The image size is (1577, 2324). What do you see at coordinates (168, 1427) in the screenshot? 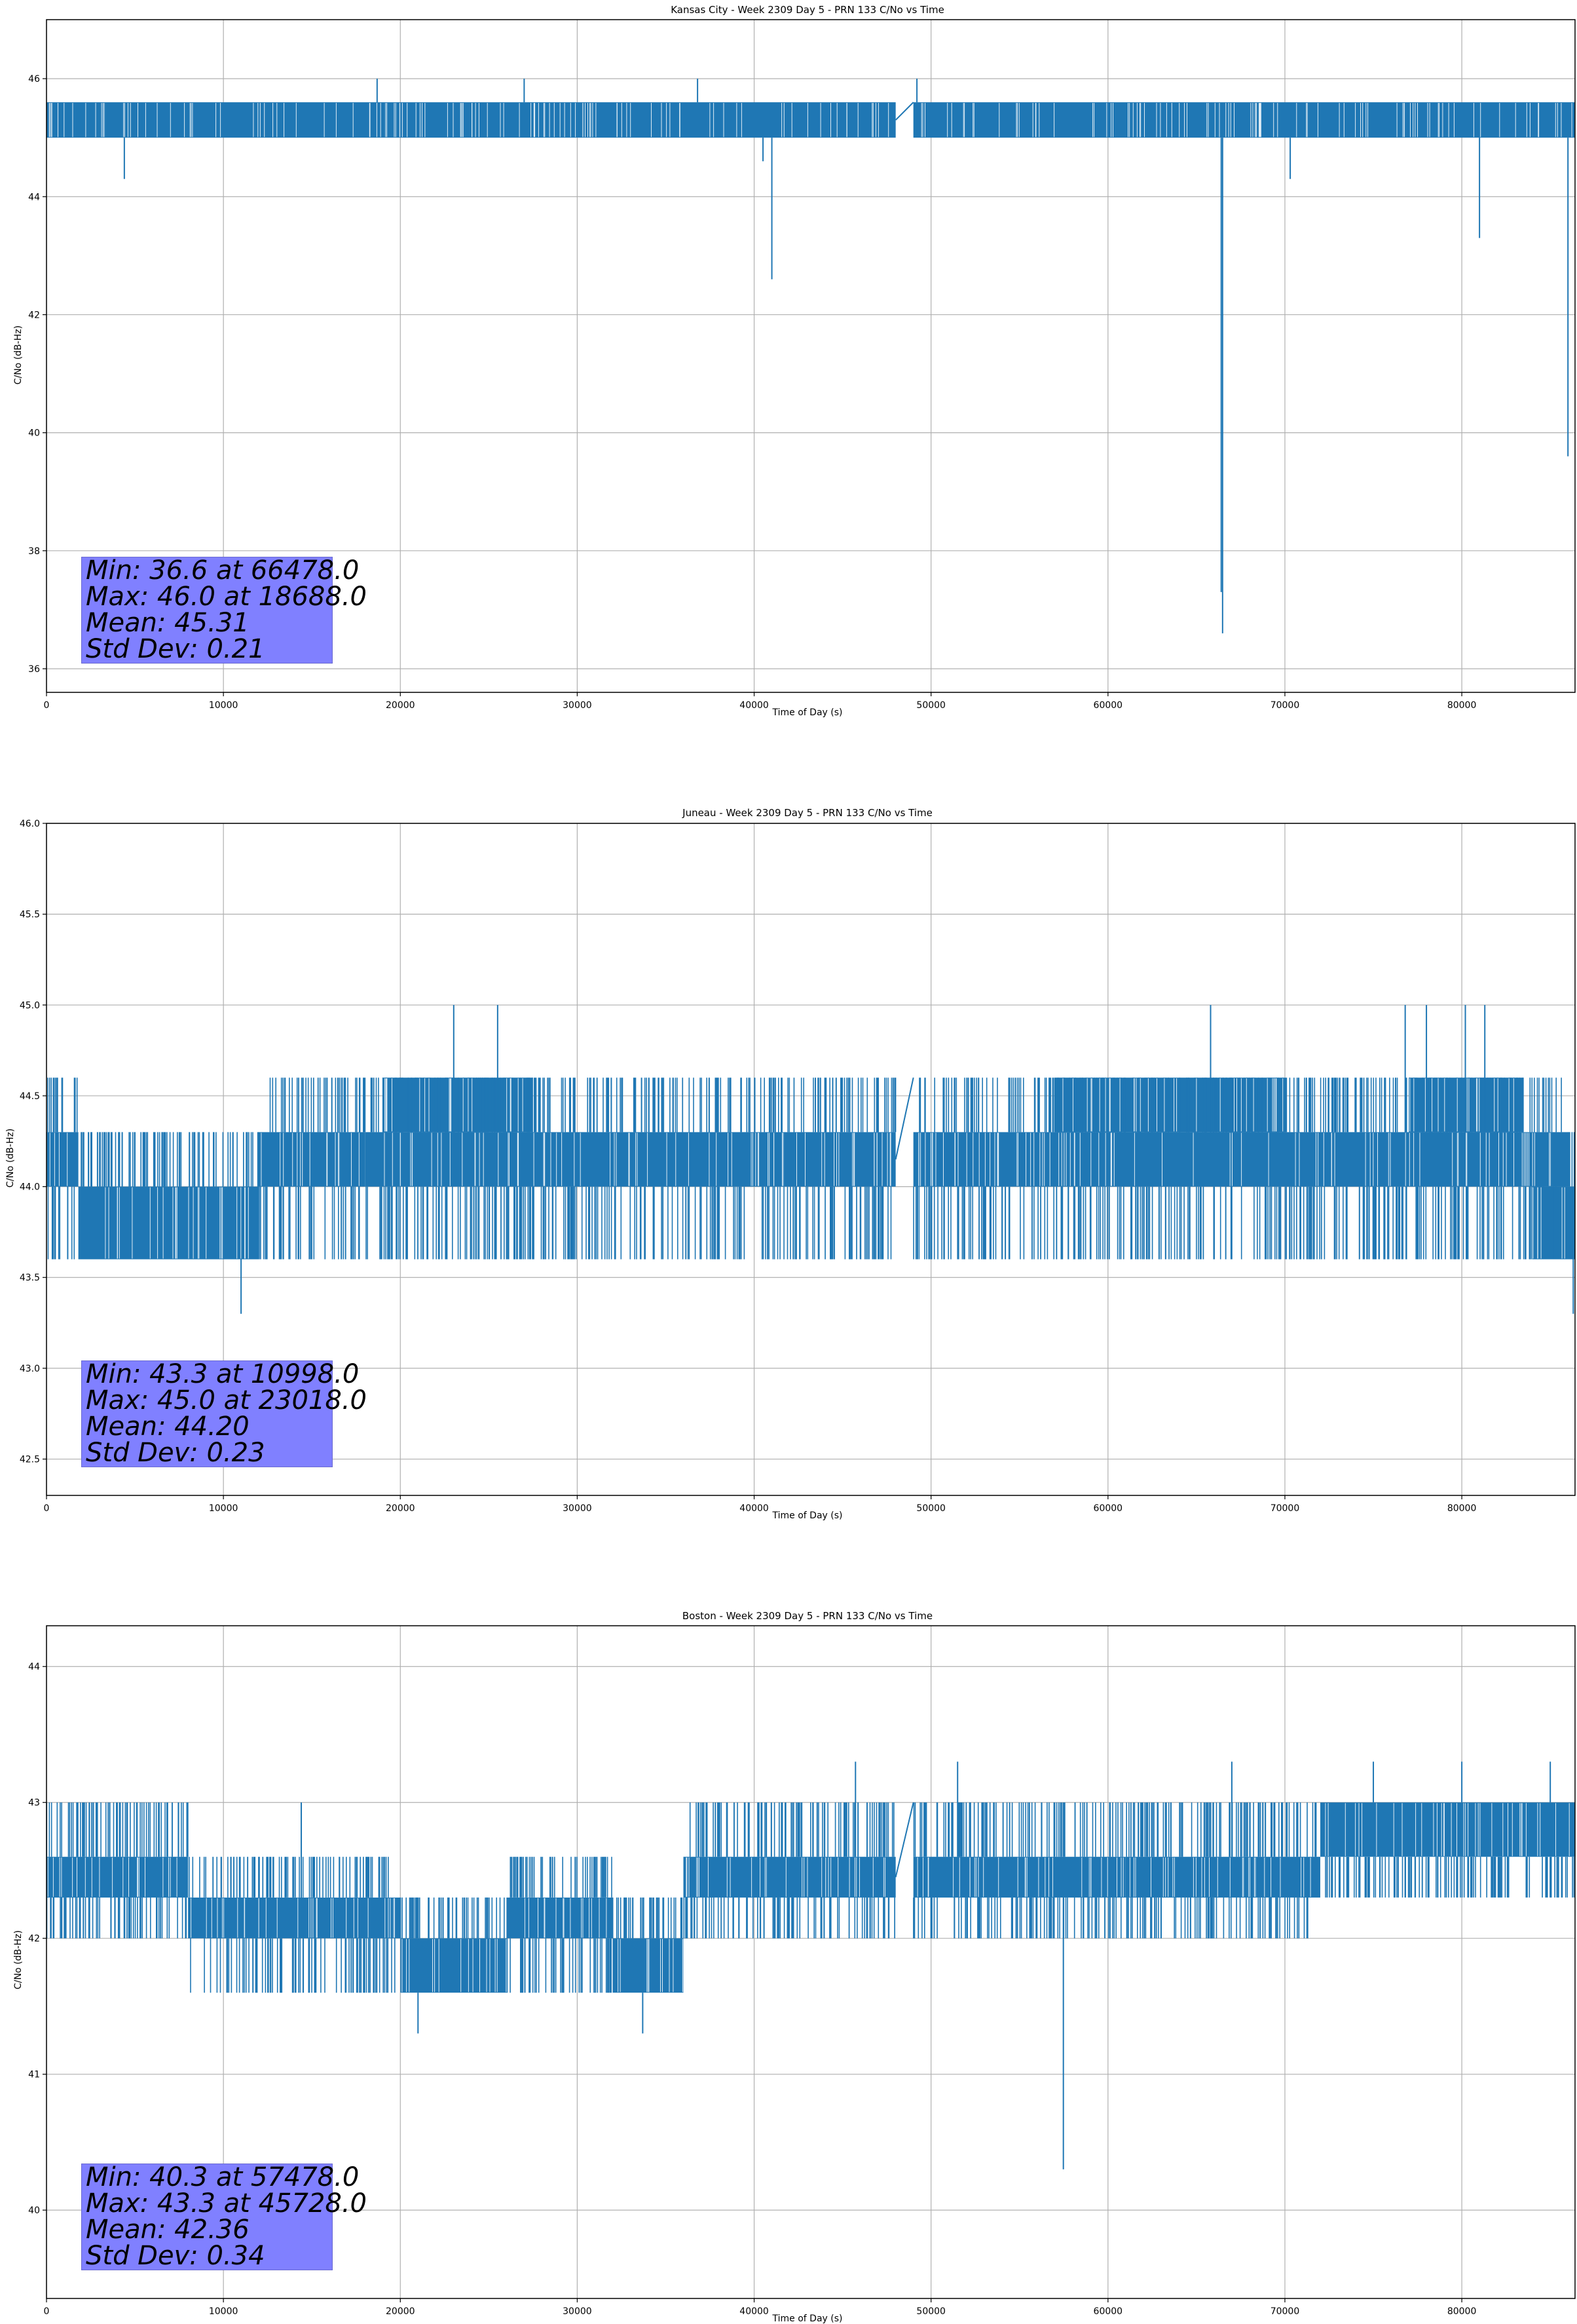
I see `stats-mean: Mean: 44.20` at bounding box center [168, 1427].